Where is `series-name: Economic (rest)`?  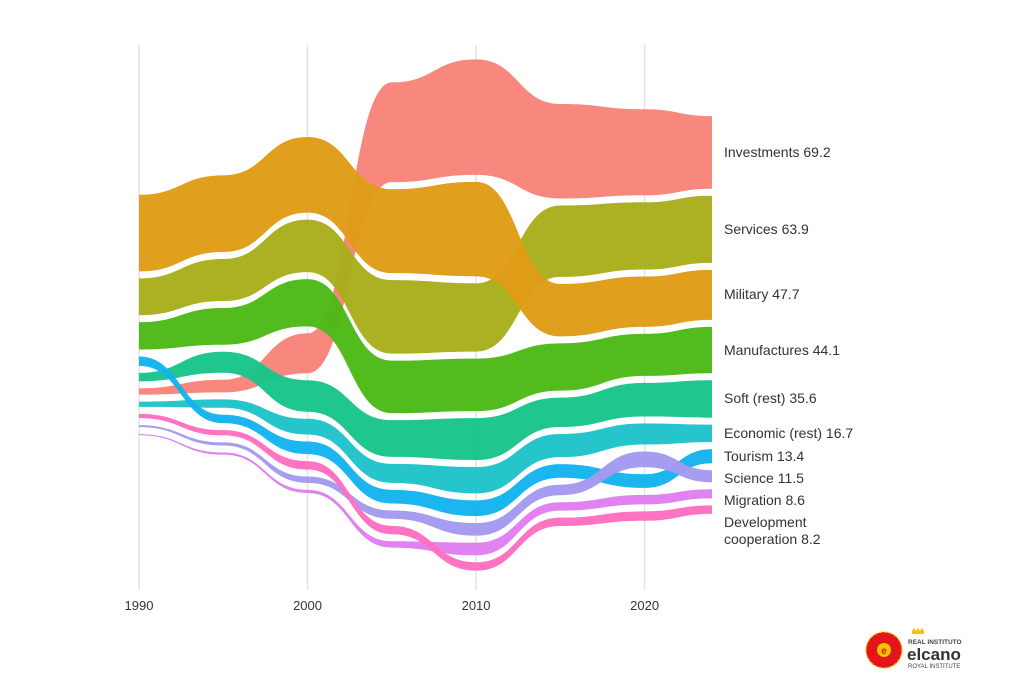 series-name: Economic (rest) is located at coordinates (773, 432).